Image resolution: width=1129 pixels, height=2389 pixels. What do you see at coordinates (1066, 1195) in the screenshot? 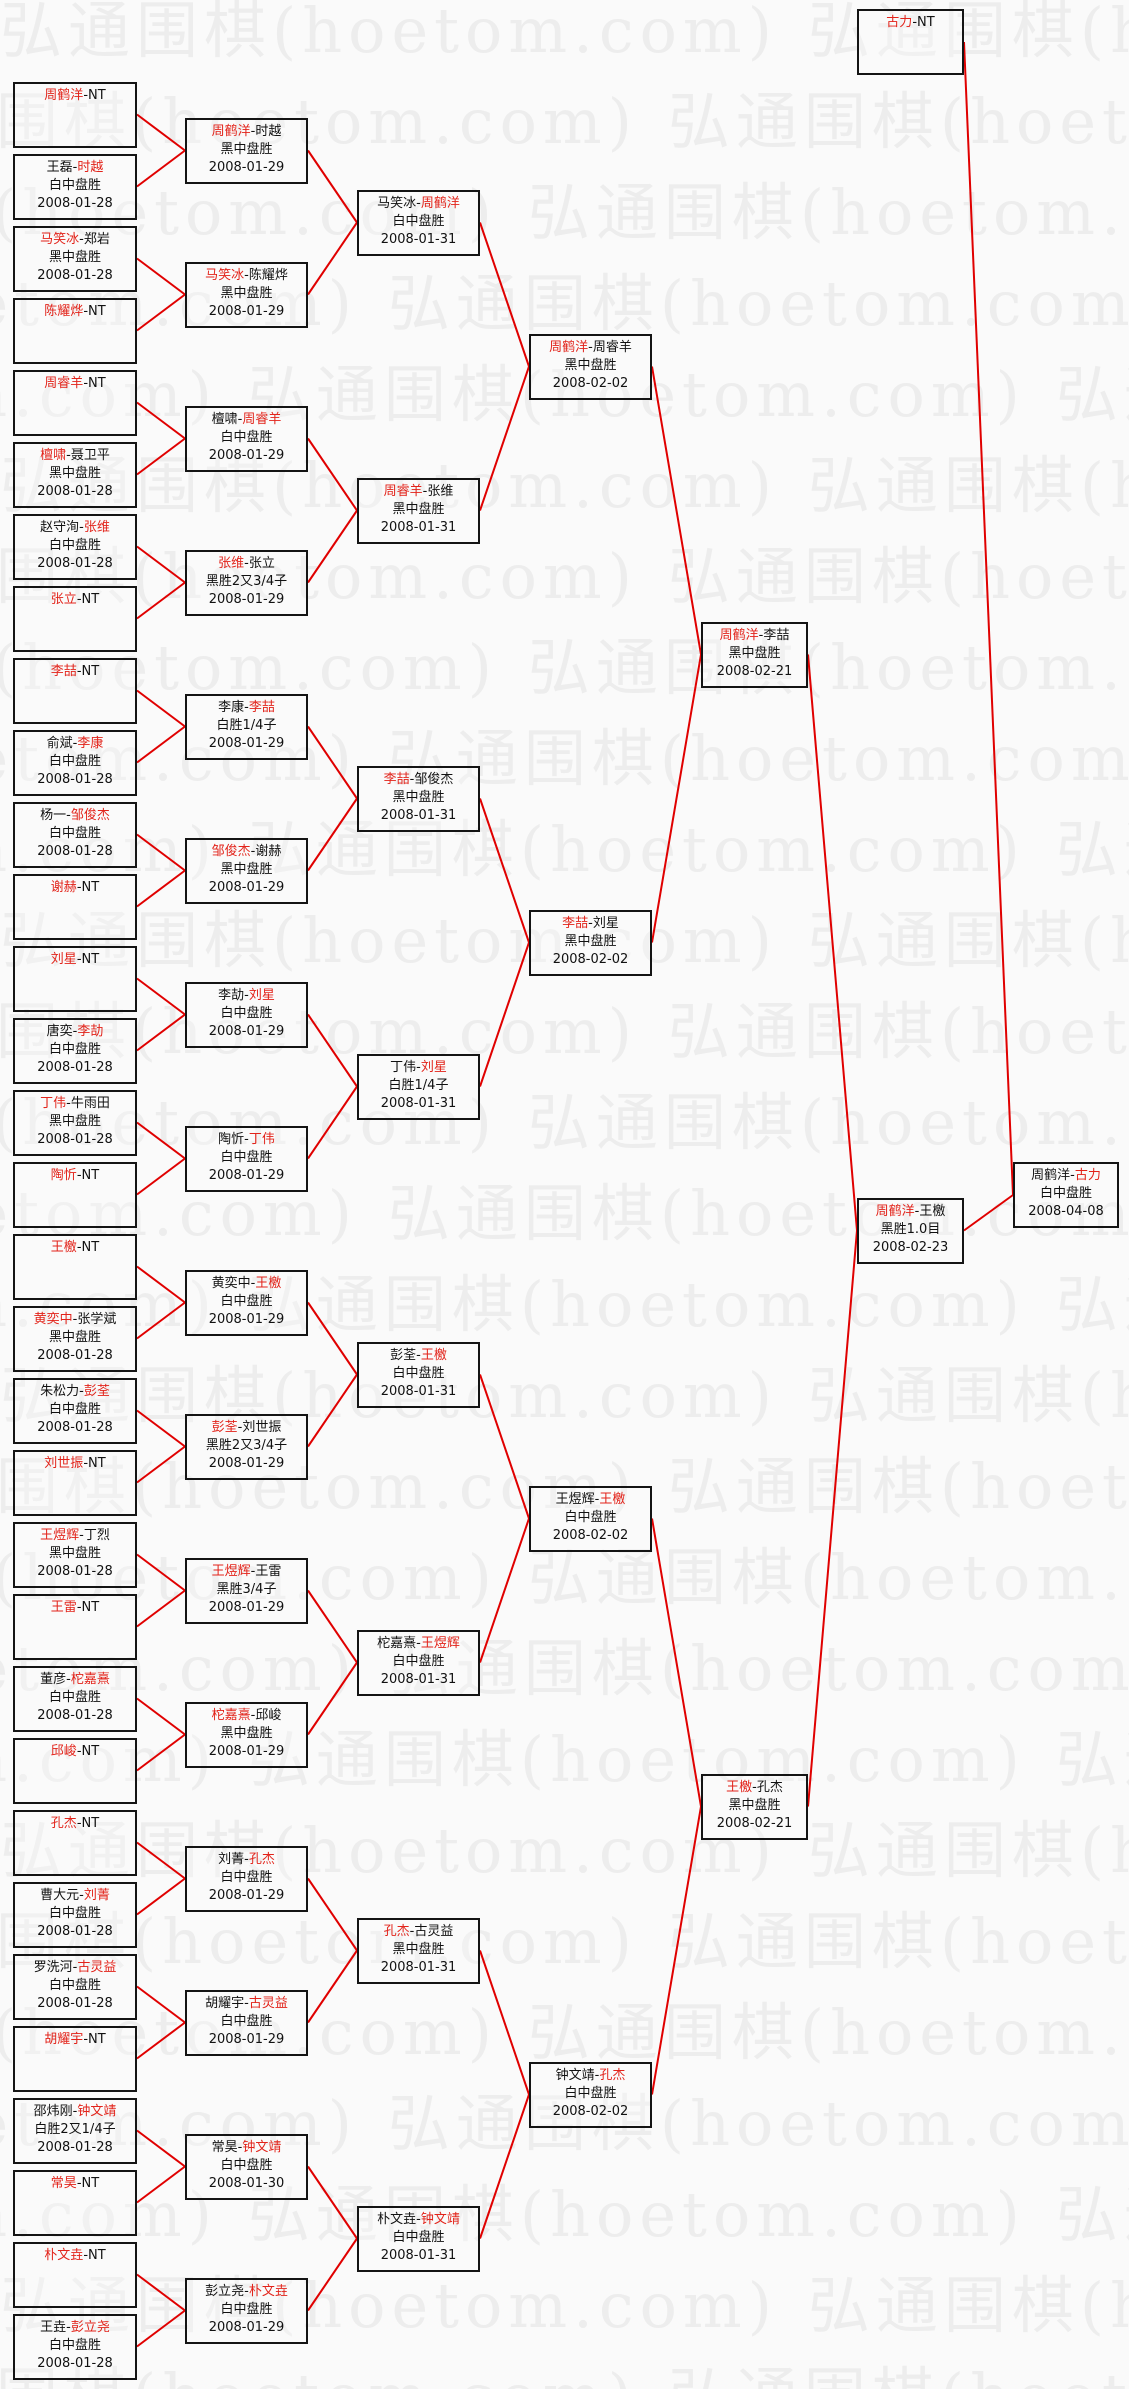
I see `final-match-box: 周鹤洋-古力 白中盘胜 2008-04-08` at bounding box center [1066, 1195].